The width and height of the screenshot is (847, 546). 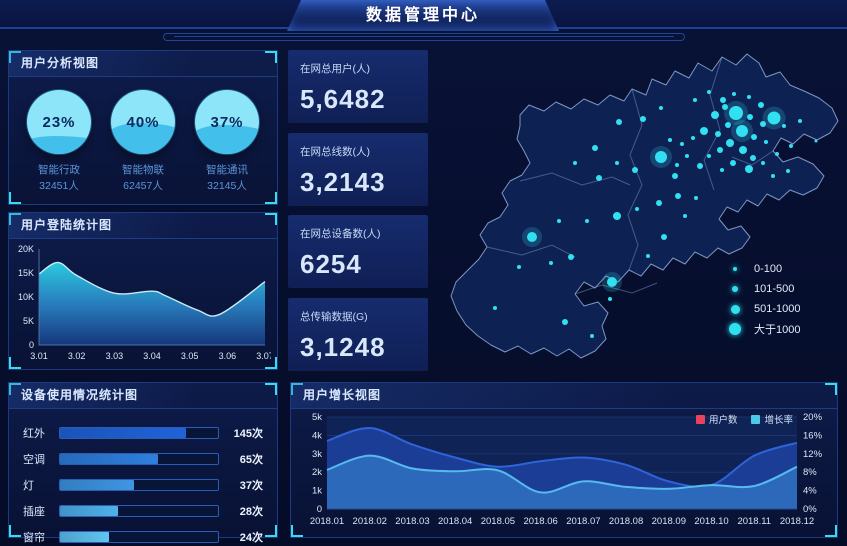 I want to click on stat-value: 6254, so click(x=331, y=264).